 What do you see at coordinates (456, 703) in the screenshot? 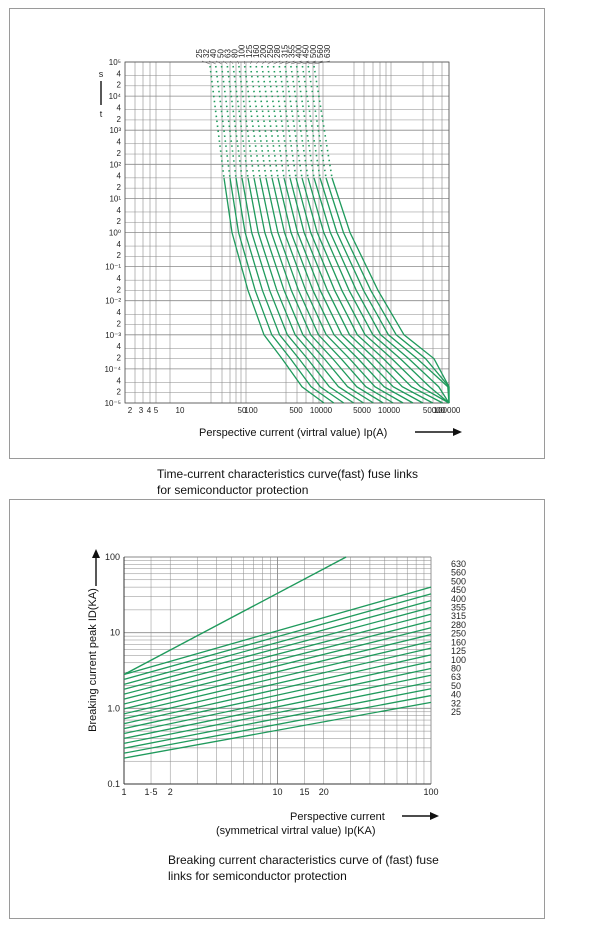
I see `breaking-current-series-label: 32` at bounding box center [456, 703].